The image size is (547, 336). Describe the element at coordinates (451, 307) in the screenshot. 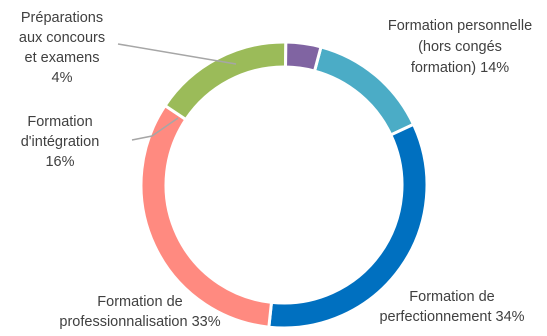

I see `slice-label-1: Formation de perfectionnement 34%` at that location.